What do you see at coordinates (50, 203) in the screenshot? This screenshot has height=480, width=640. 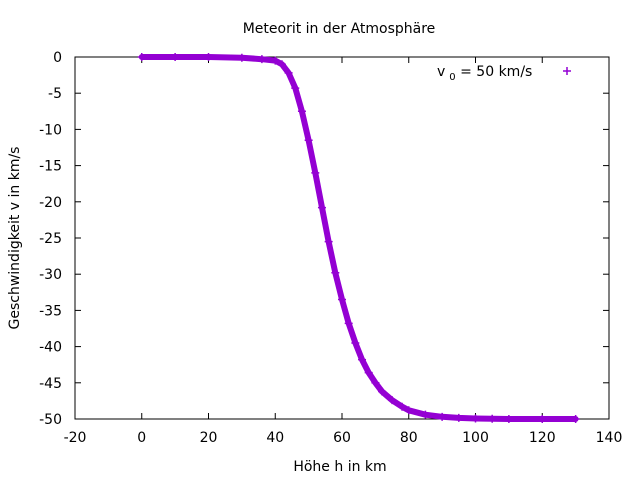 I see `y-tick-label: -20` at bounding box center [50, 203].